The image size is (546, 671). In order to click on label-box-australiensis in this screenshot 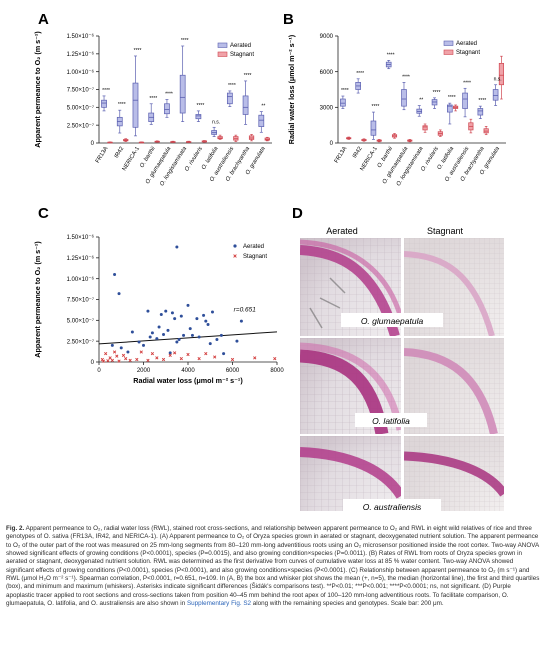, I will do `click(392, 506)`.